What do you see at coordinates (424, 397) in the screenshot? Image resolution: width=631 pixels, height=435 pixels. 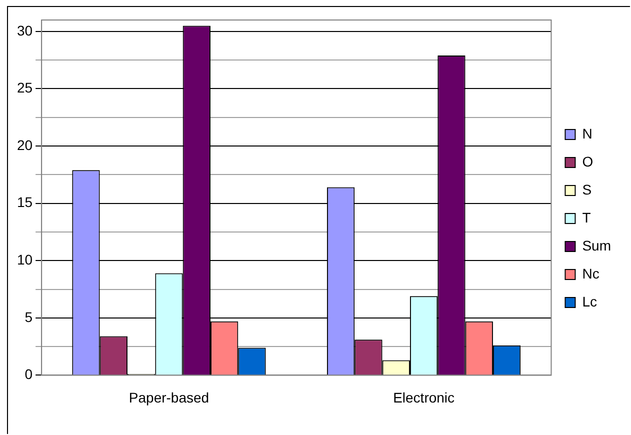 I see `x-tick-label: Electronic` at bounding box center [424, 397].